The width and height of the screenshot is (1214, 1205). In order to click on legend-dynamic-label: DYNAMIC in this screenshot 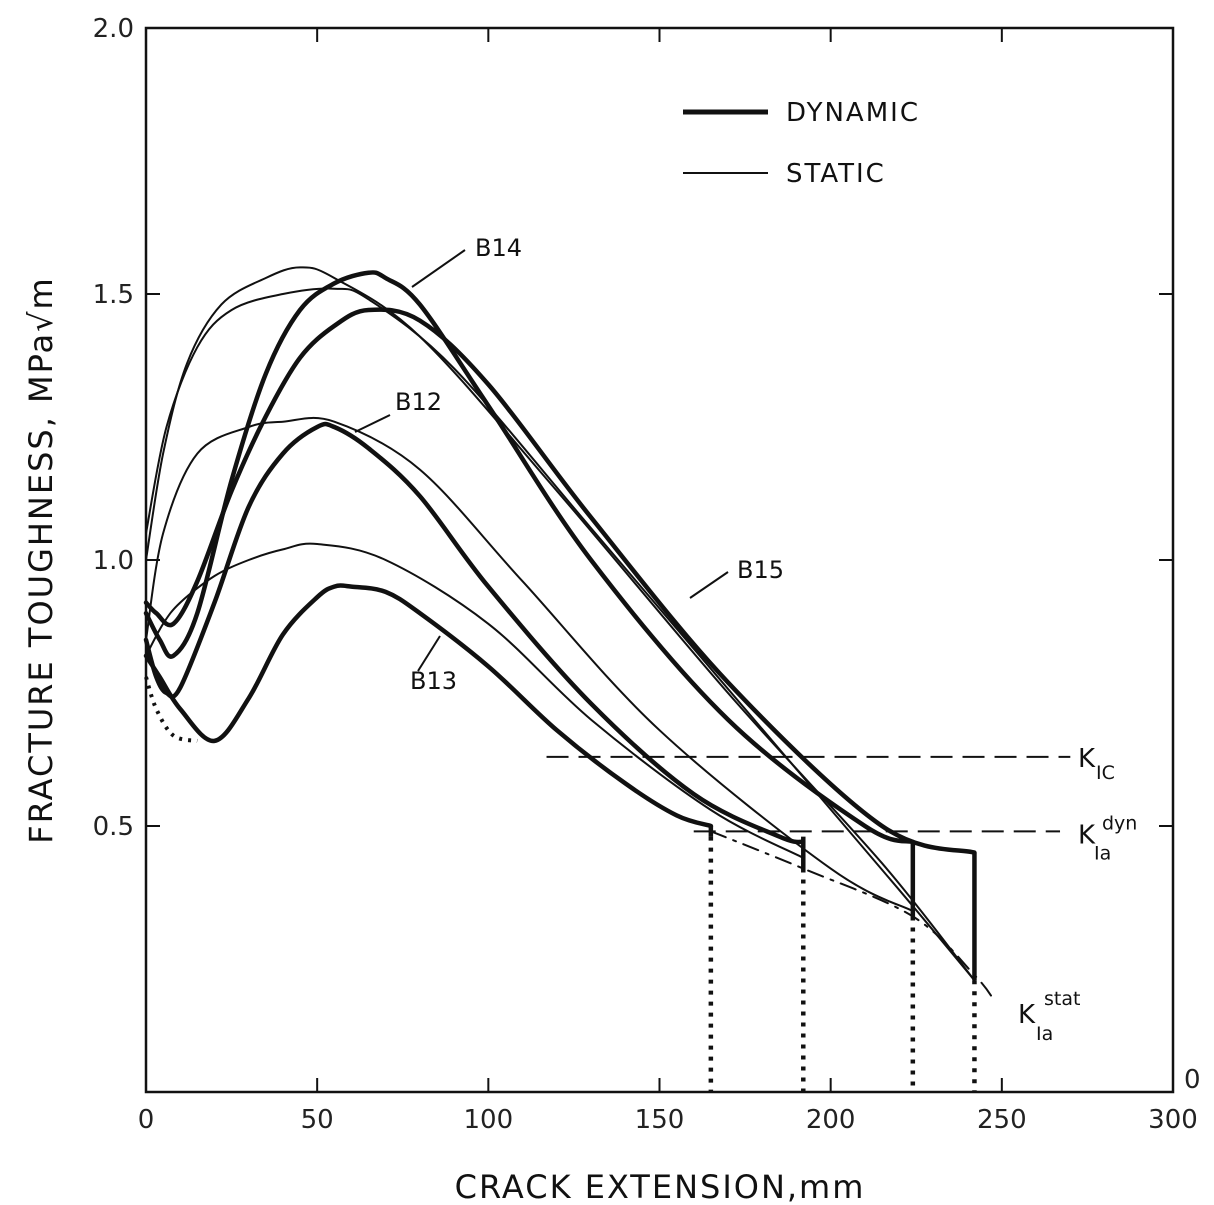, I will do `click(853, 113)`.